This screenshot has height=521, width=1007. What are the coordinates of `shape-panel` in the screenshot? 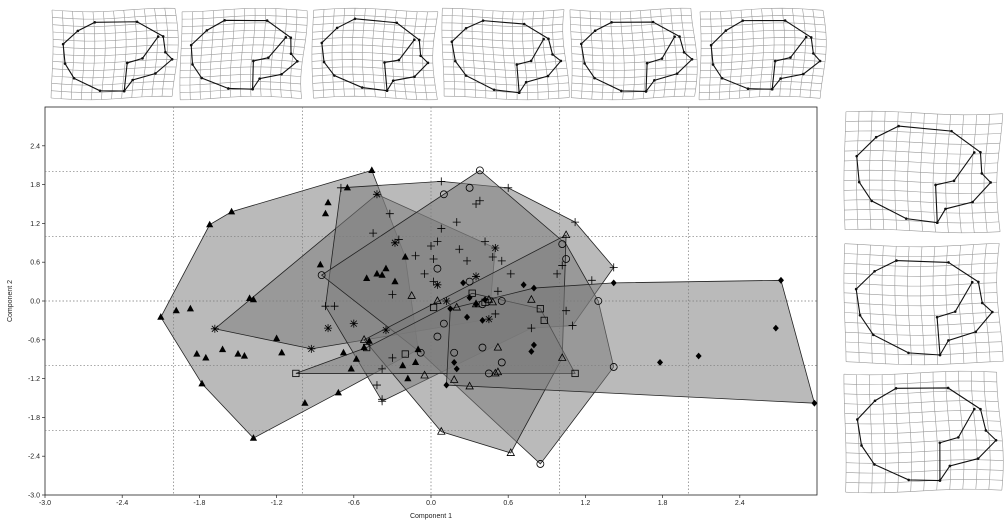 It's located at (923, 304).